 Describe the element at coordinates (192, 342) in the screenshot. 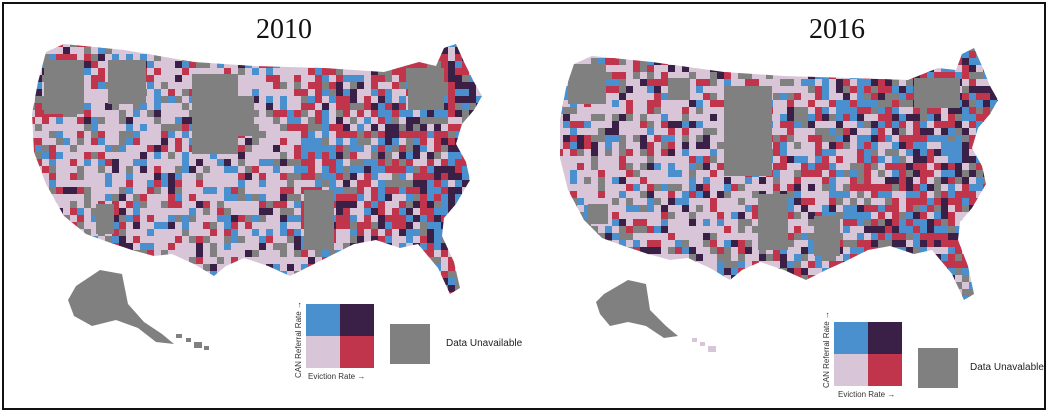

I see `hawaii-2010` at that location.